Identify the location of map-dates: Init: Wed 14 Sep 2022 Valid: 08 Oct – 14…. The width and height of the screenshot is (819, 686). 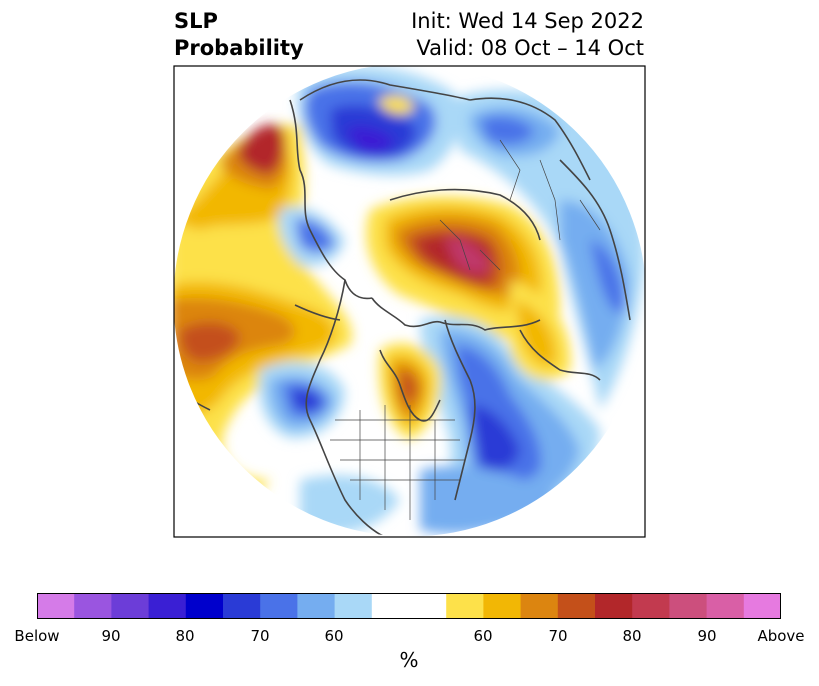
(527, 35).